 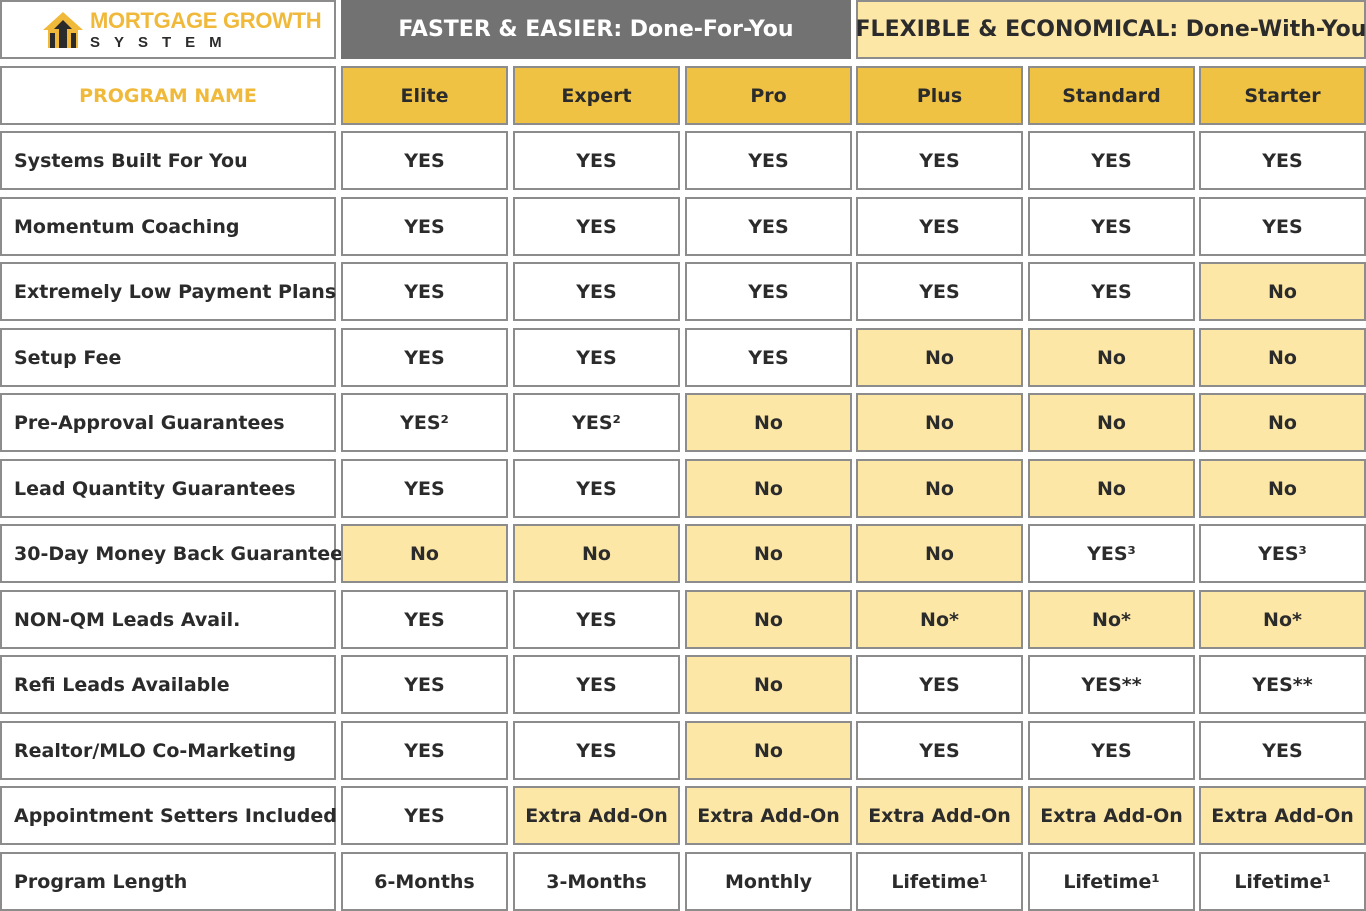 What do you see at coordinates (1282, 684) in the screenshot?
I see `feature-cell-refi-leads-available-starter: YES**` at bounding box center [1282, 684].